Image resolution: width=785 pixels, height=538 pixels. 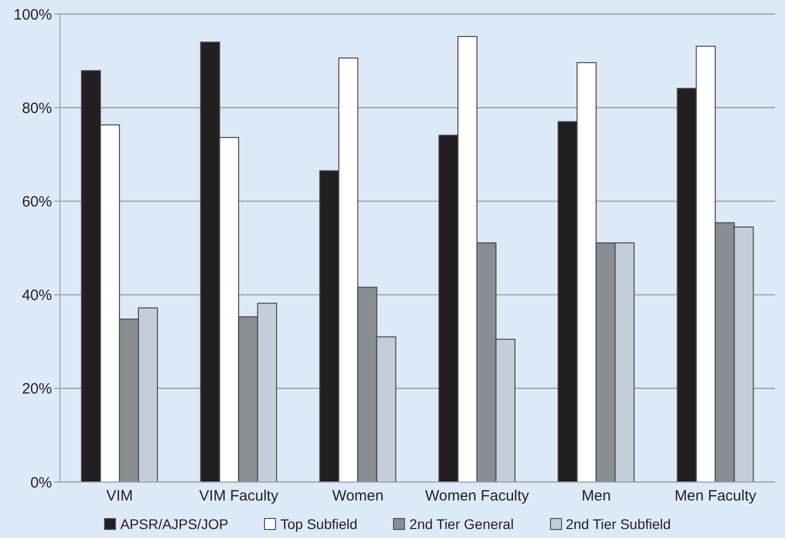 What do you see at coordinates (37, 202) in the screenshot?
I see `y-tick-label: 60%` at bounding box center [37, 202].